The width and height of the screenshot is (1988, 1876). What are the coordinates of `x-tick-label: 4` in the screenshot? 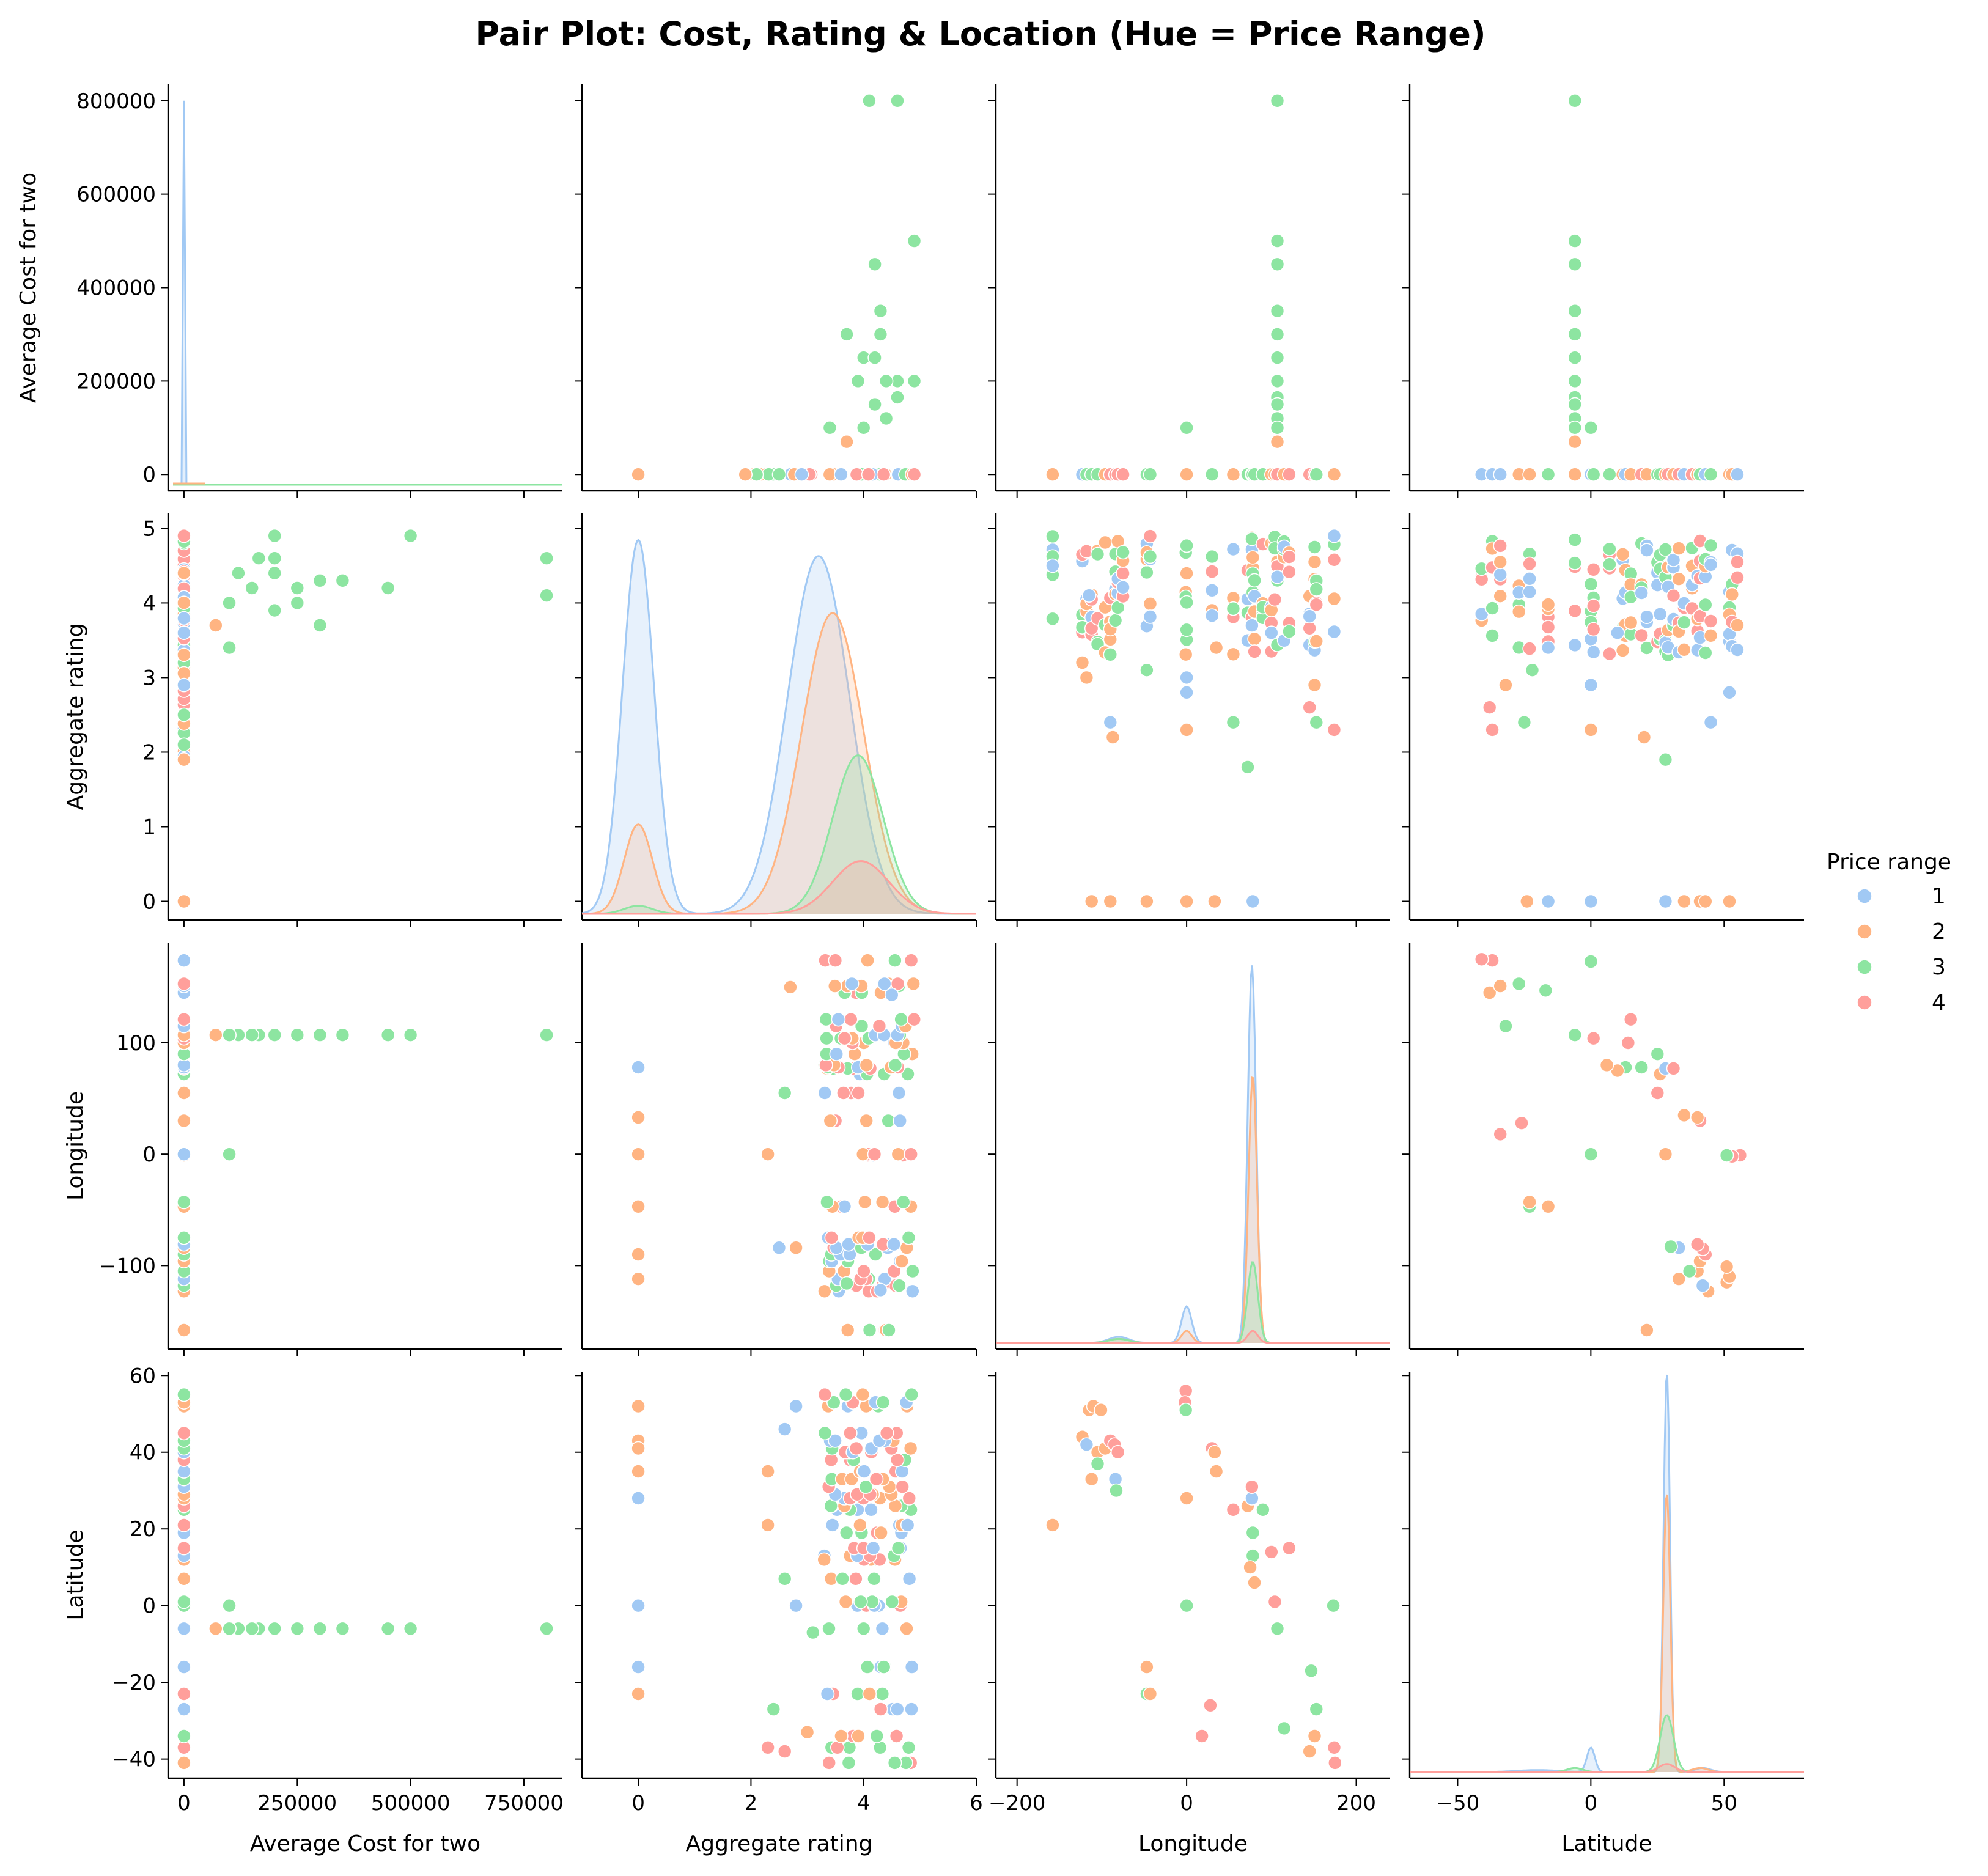 It's located at (864, 1803).